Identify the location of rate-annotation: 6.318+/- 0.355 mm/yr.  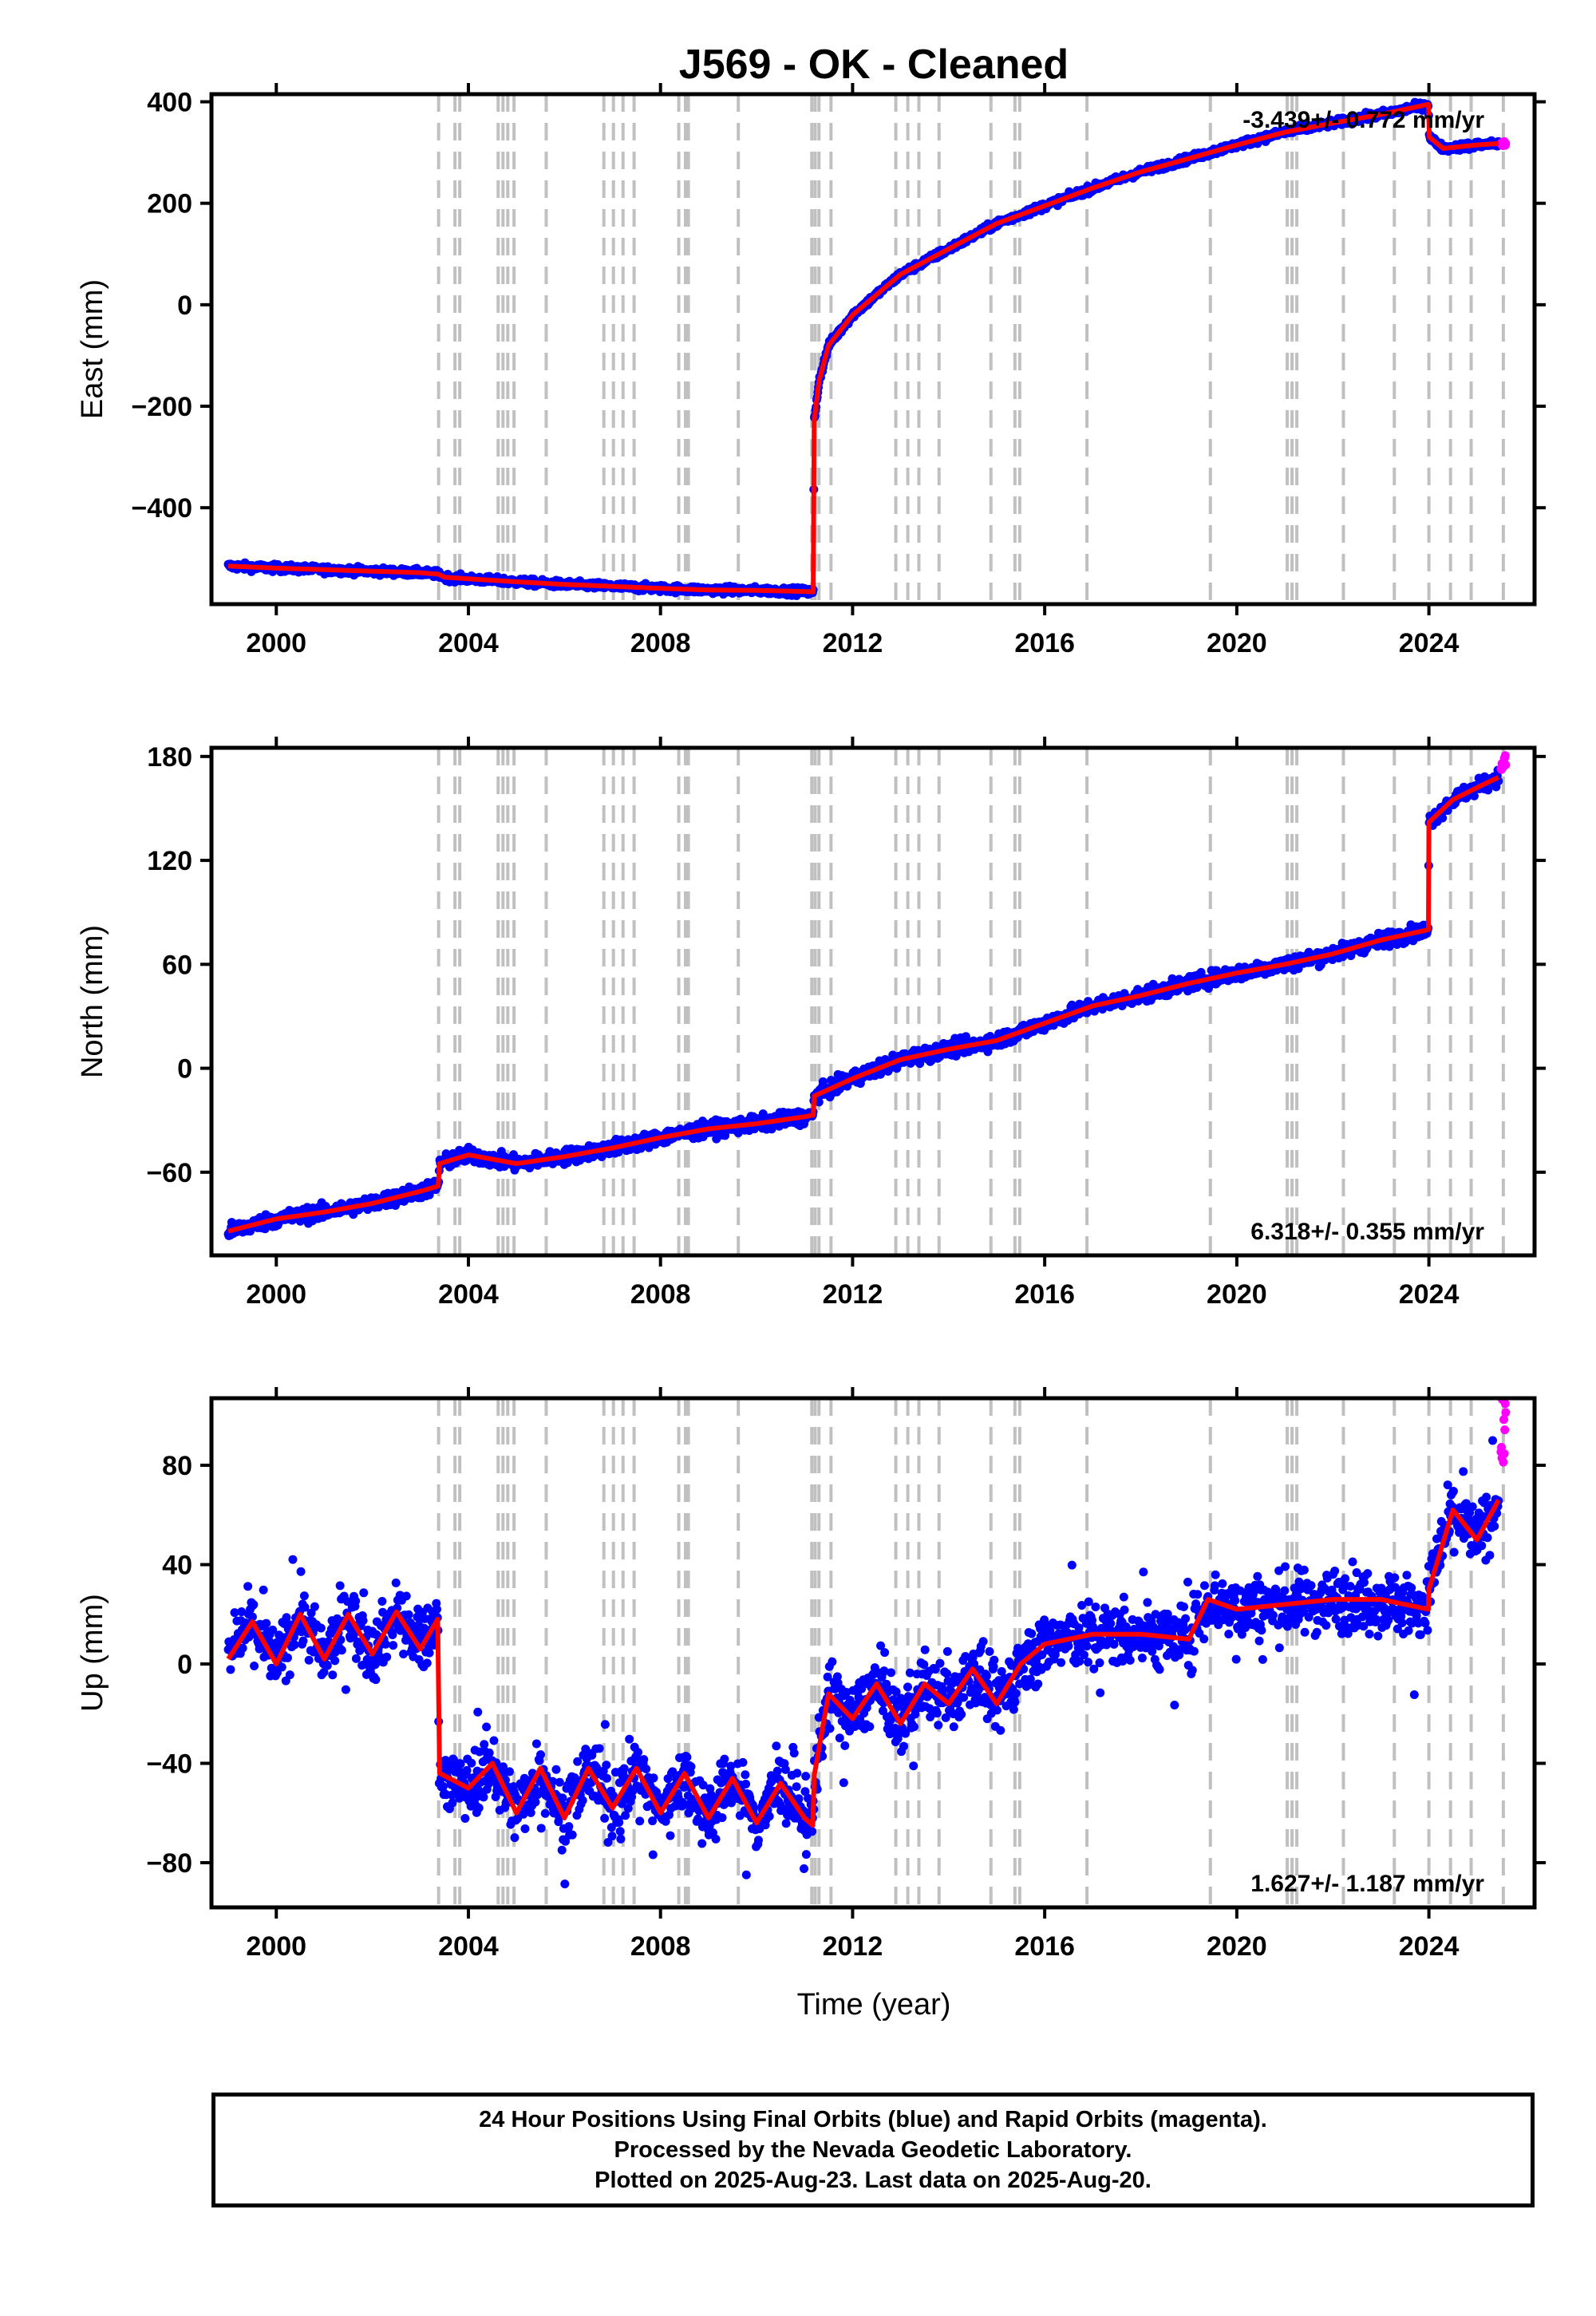
(1367, 1232).